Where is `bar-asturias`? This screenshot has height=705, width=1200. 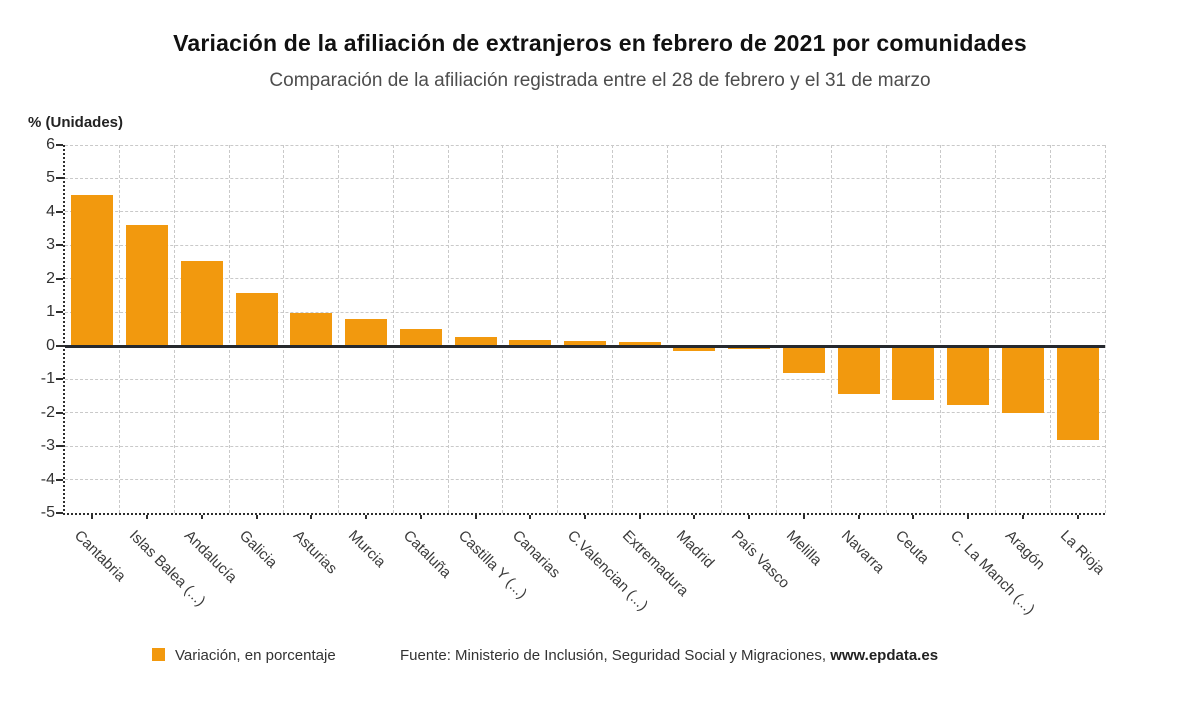
bar-asturias is located at coordinates (311, 329).